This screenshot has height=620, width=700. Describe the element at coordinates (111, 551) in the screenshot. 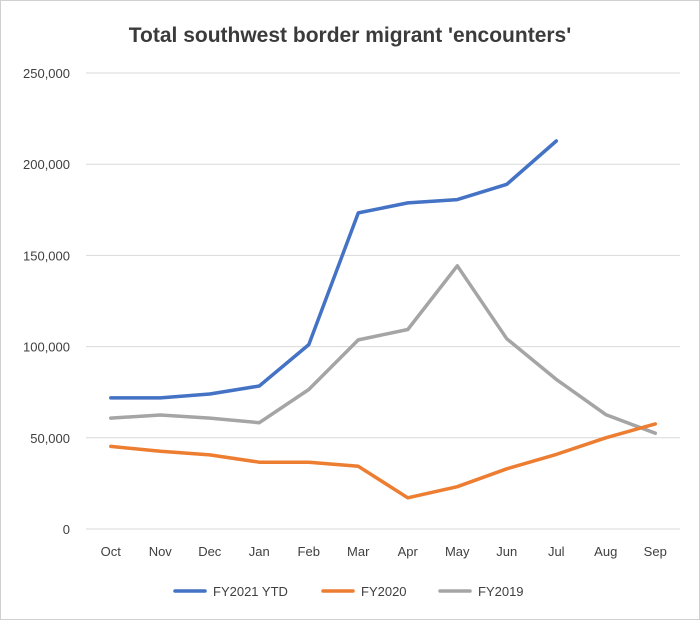

I see `x-tick-label: Oct` at that location.